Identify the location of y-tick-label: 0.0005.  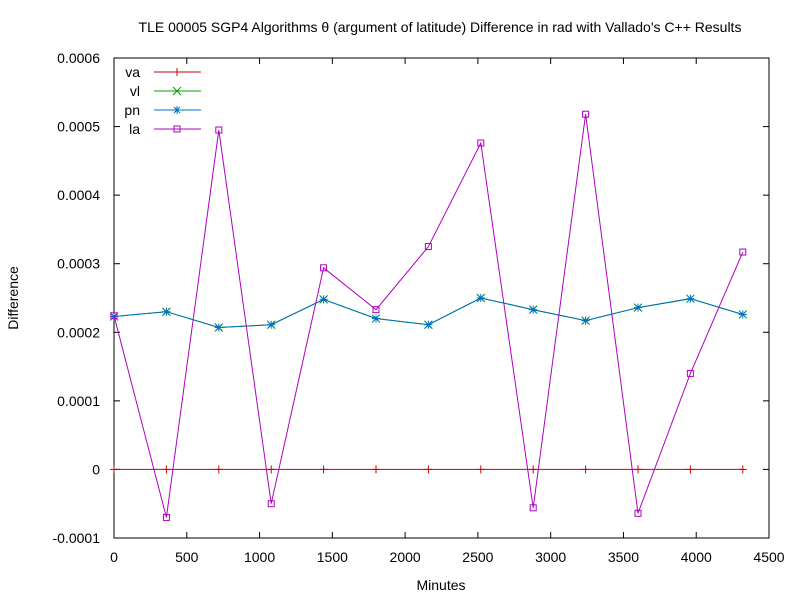
(78, 127).